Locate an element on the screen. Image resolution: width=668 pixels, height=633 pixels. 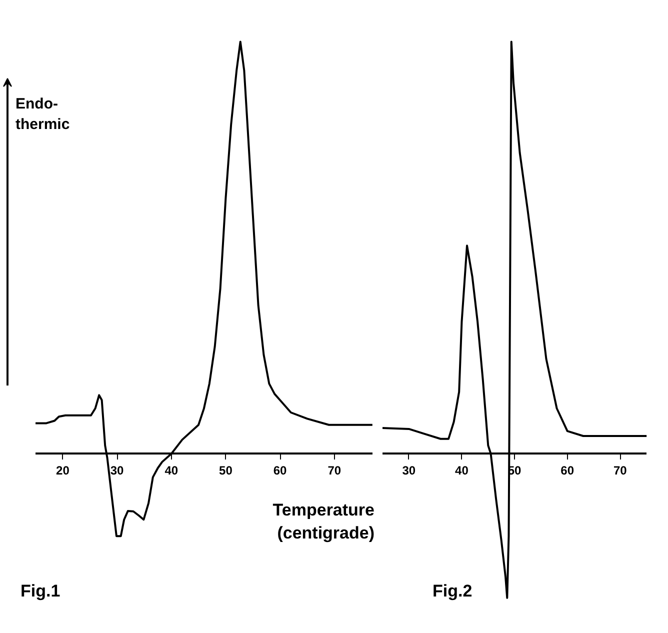
annotation: Fig.2 is located at coordinates (452, 591).